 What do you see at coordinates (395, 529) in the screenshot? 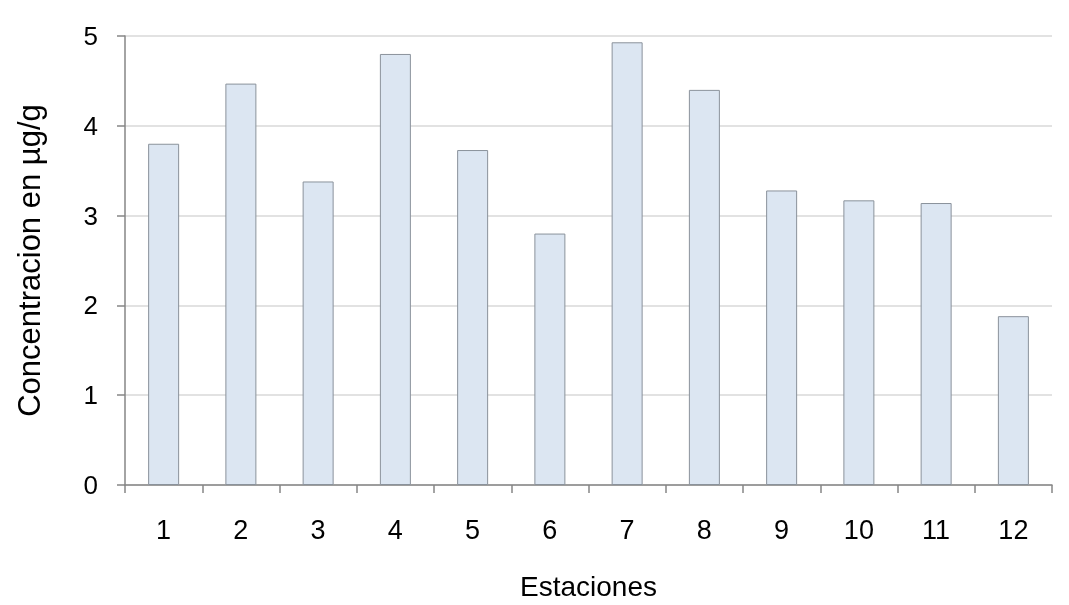
I see `x-tick-label: 4` at bounding box center [395, 529].